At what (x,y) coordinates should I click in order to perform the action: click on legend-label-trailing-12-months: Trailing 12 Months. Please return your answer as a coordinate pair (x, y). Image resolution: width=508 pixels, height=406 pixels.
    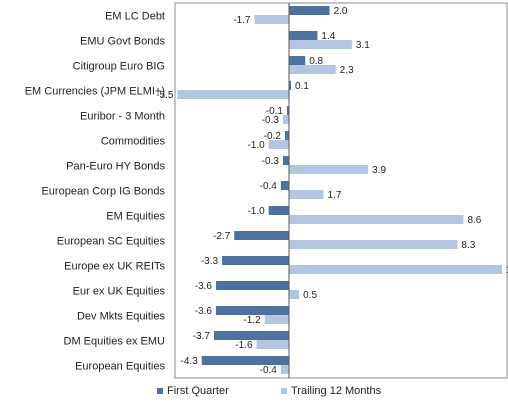
    Looking at the image, I should click on (336, 391).